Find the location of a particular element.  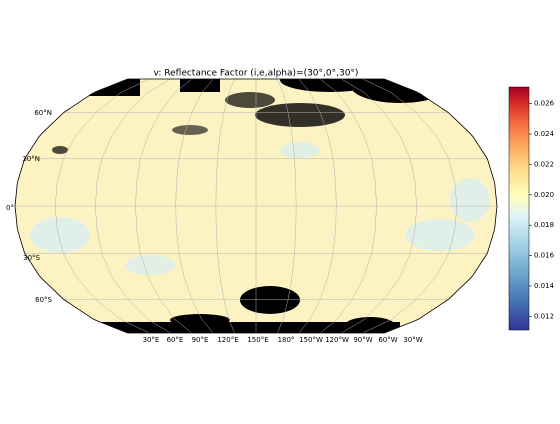

lon-label: 30°E is located at coordinates (151, 340).